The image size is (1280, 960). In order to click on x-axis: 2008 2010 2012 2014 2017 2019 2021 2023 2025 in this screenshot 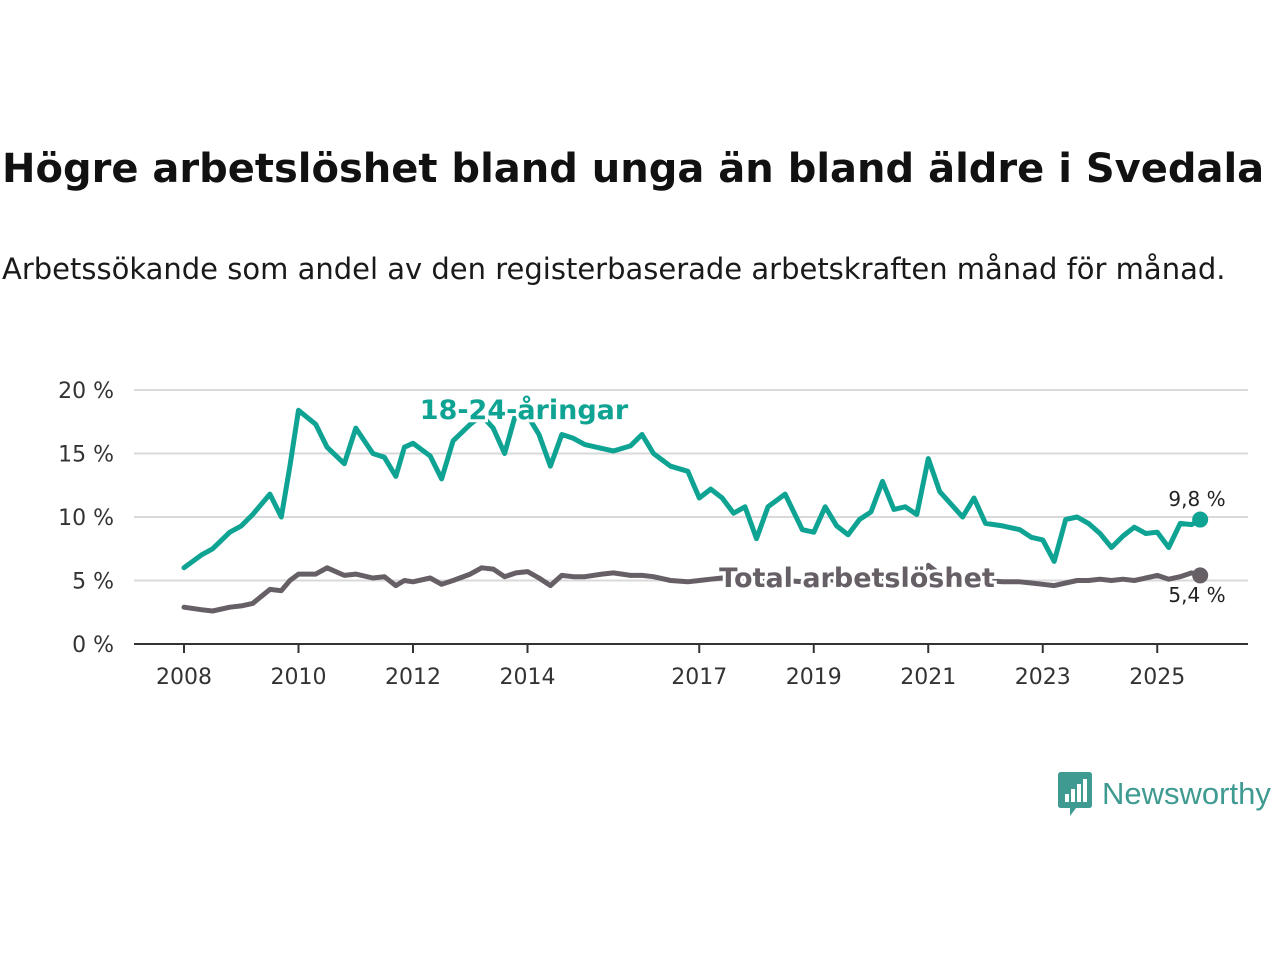, I will do `click(691, 666)`.